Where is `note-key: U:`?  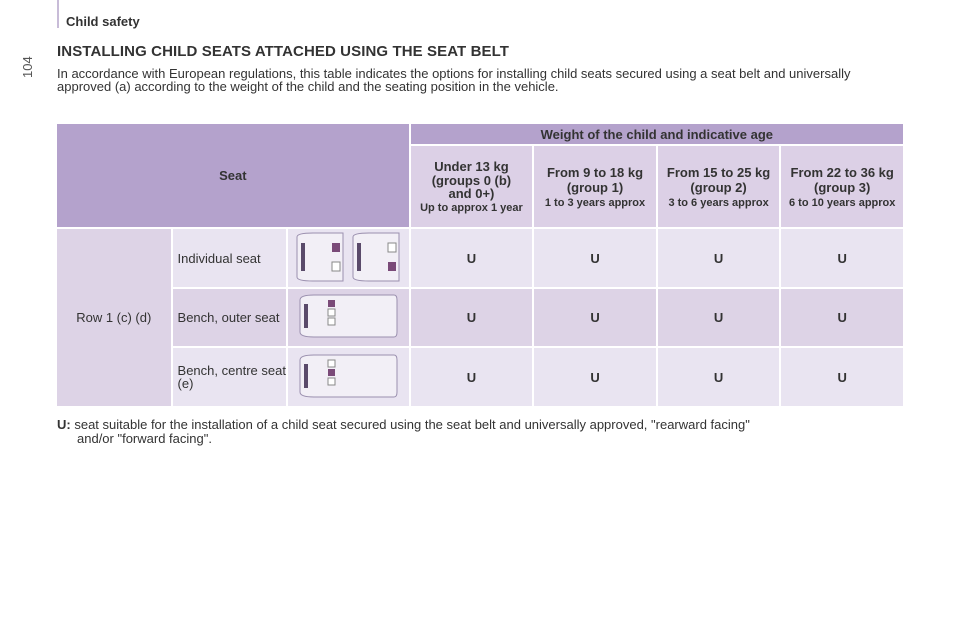 note-key: U: is located at coordinates (64, 424).